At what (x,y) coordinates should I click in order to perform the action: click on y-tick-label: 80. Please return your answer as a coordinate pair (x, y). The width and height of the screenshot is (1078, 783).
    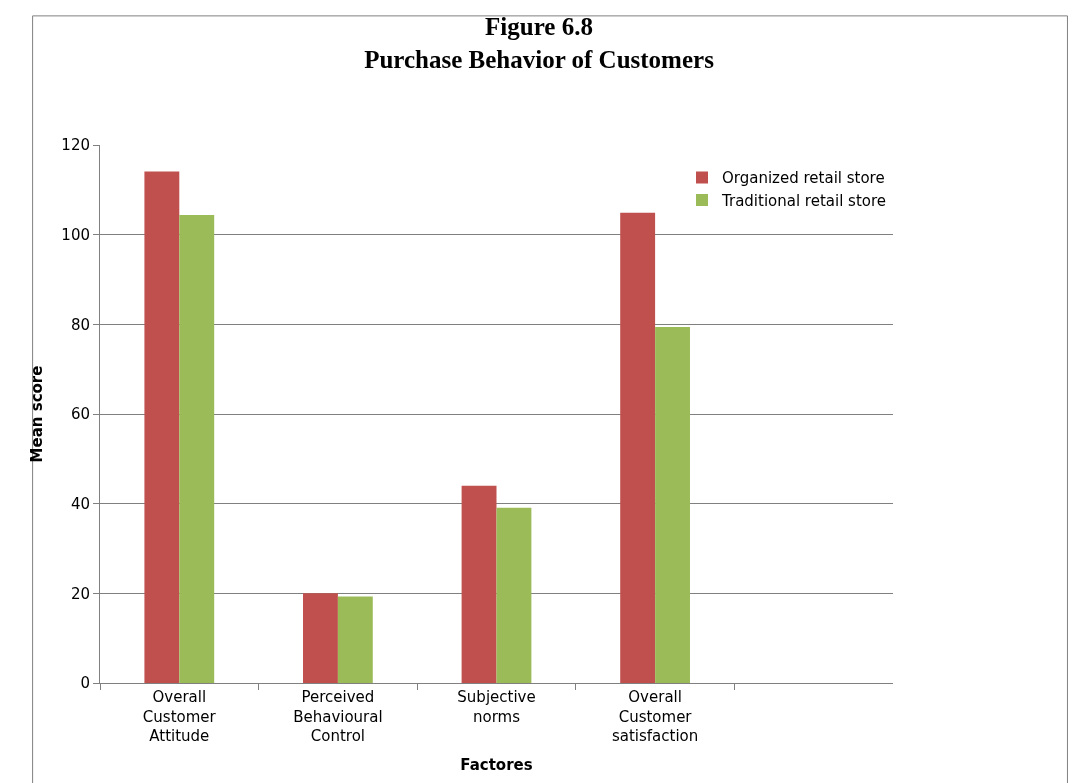
    Looking at the image, I should click on (80, 324).